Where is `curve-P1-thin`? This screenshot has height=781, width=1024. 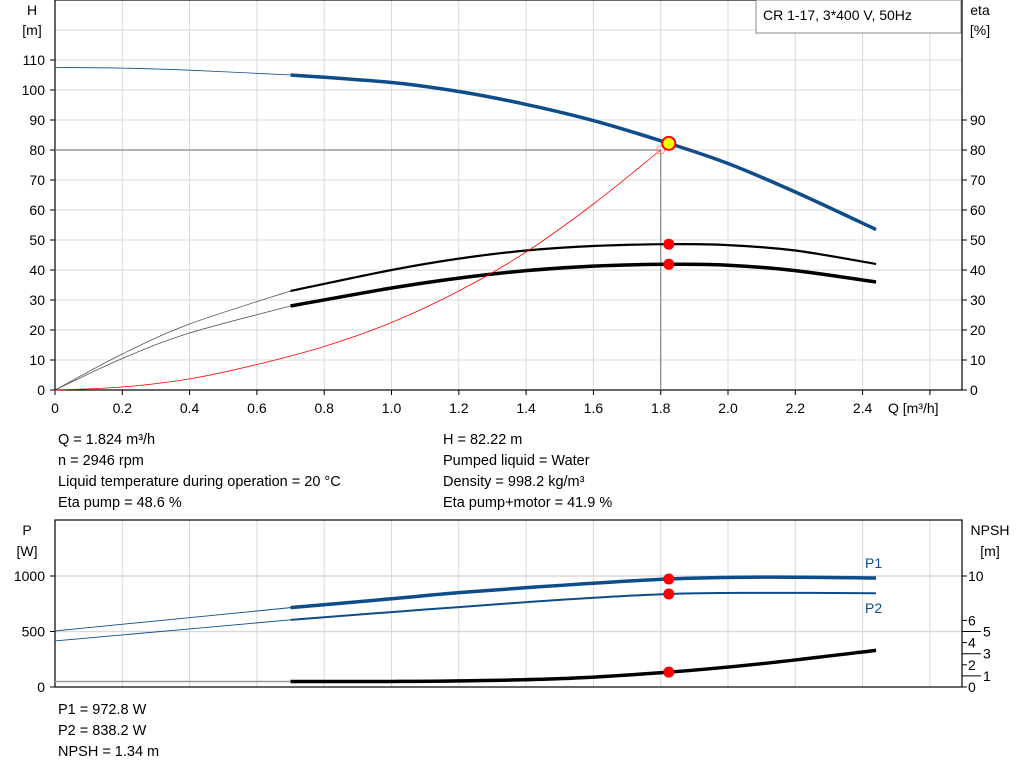 curve-P1-thin is located at coordinates (172, 619).